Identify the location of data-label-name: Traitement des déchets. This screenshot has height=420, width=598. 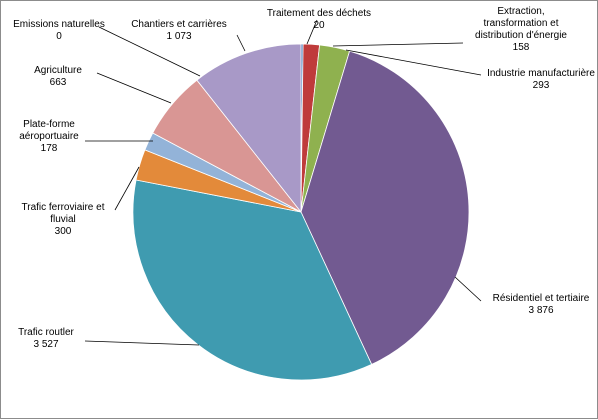
(319, 13).